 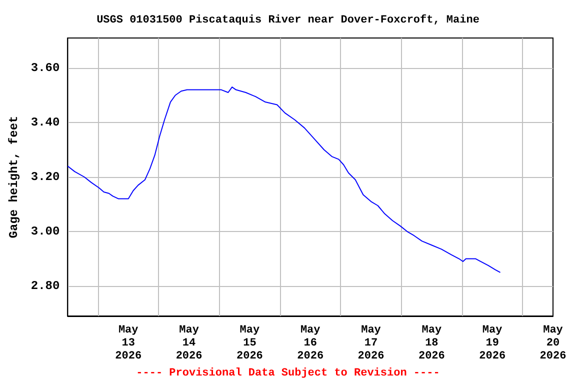 What do you see at coordinates (45, 286) in the screenshot?
I see `y-tick-label: 2.80` at bounding box center [45, 286].